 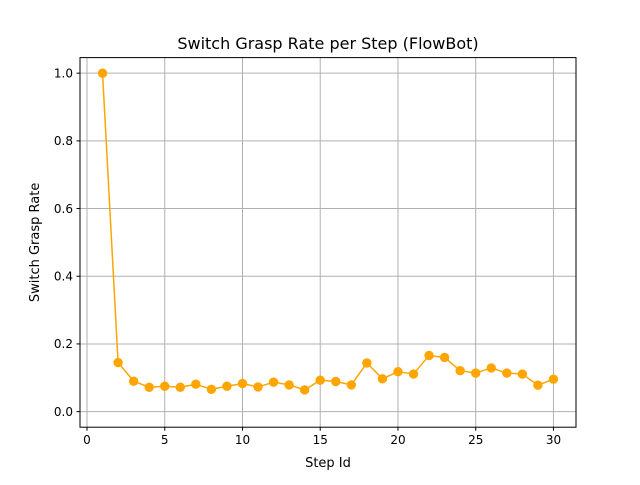 What do you see at coordinates (63, 209) in the screenshot?
I see `y-tick-label: 0.6` at bounding box center [63, 209].